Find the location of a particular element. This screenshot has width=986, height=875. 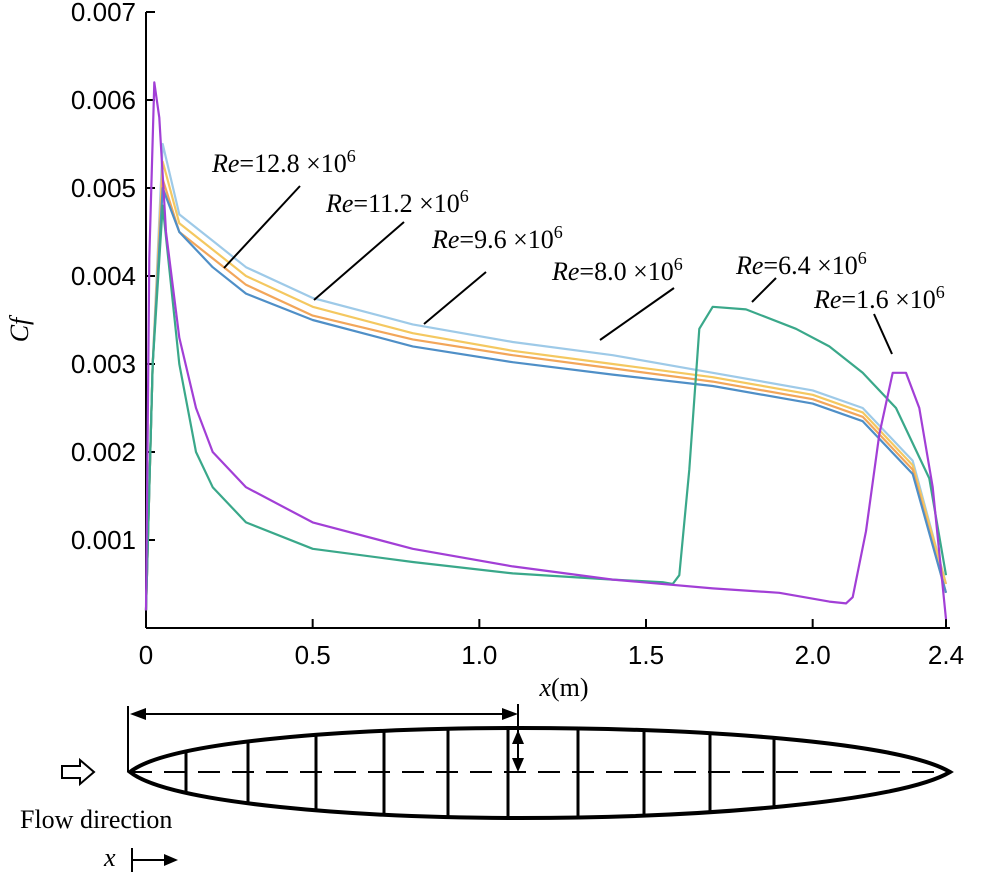

y-ticks: 0.001 0.002 0.003 0.004 0.005 0.006 0.007 is located at coordinates (113, 277).